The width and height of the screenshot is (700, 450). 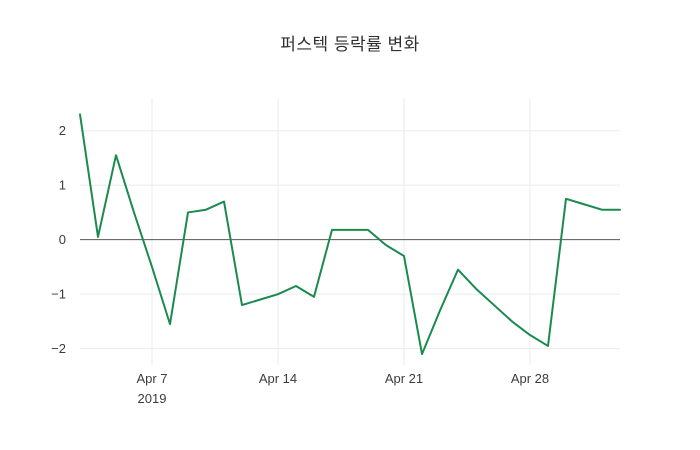 What do you see at coordinates (152, 398) in the screenshot?
I see `x-axis-year-label: 2019` at bounding box center [152, 398].